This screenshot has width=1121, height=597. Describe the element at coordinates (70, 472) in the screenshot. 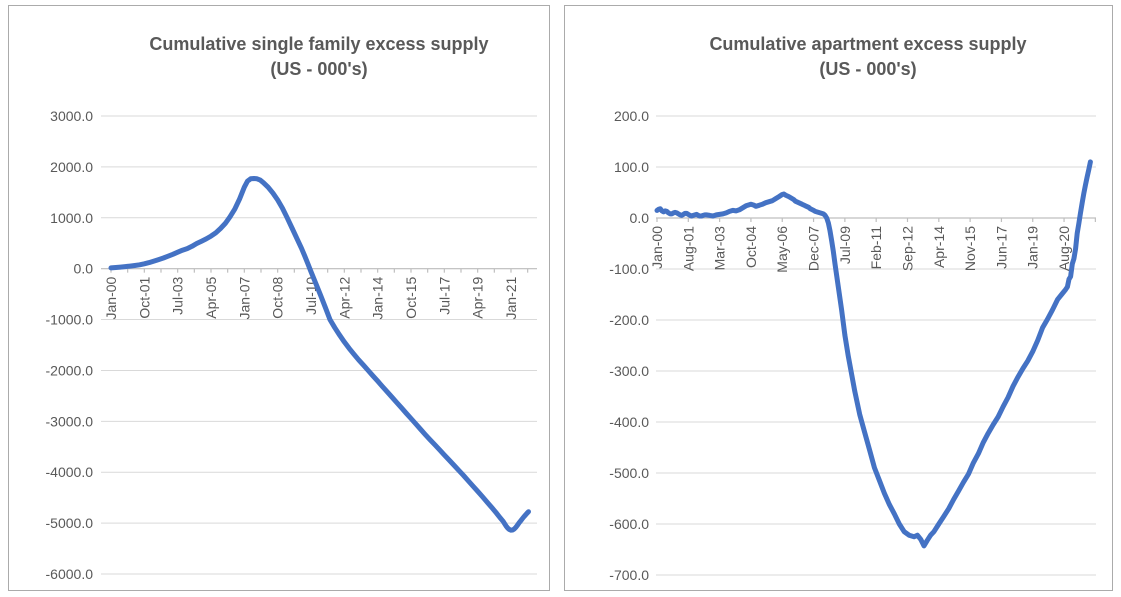

I see `y-tick-label: -4000.0` at that location.